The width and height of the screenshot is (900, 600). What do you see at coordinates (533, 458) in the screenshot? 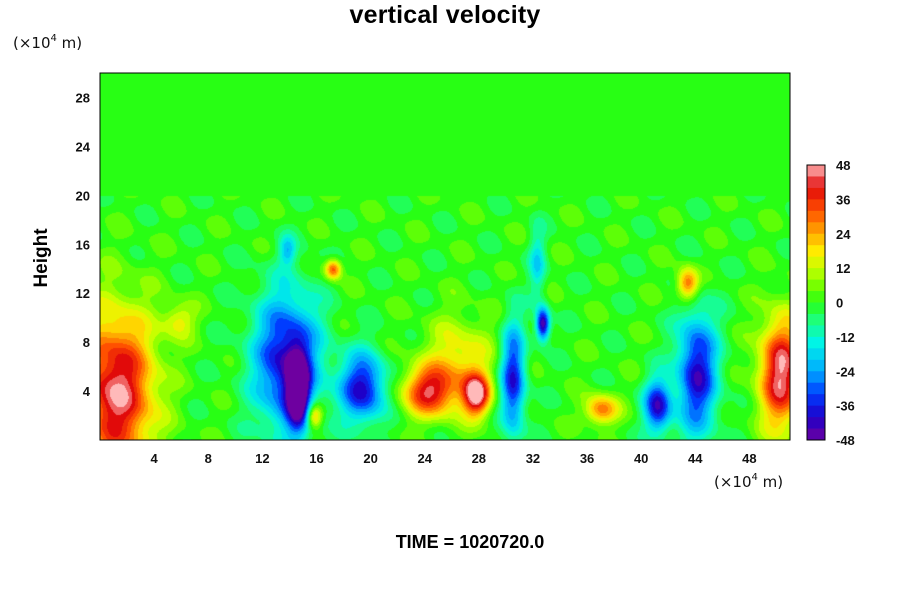
I see `x-tick-label: 32` at bounding box center [533, 458].